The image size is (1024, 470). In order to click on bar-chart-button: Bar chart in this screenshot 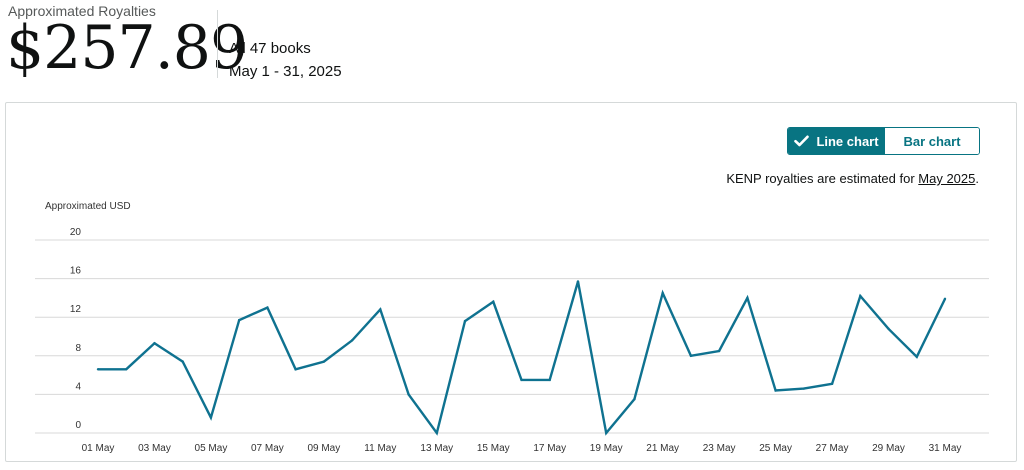, I will do `click(932, 141)`.